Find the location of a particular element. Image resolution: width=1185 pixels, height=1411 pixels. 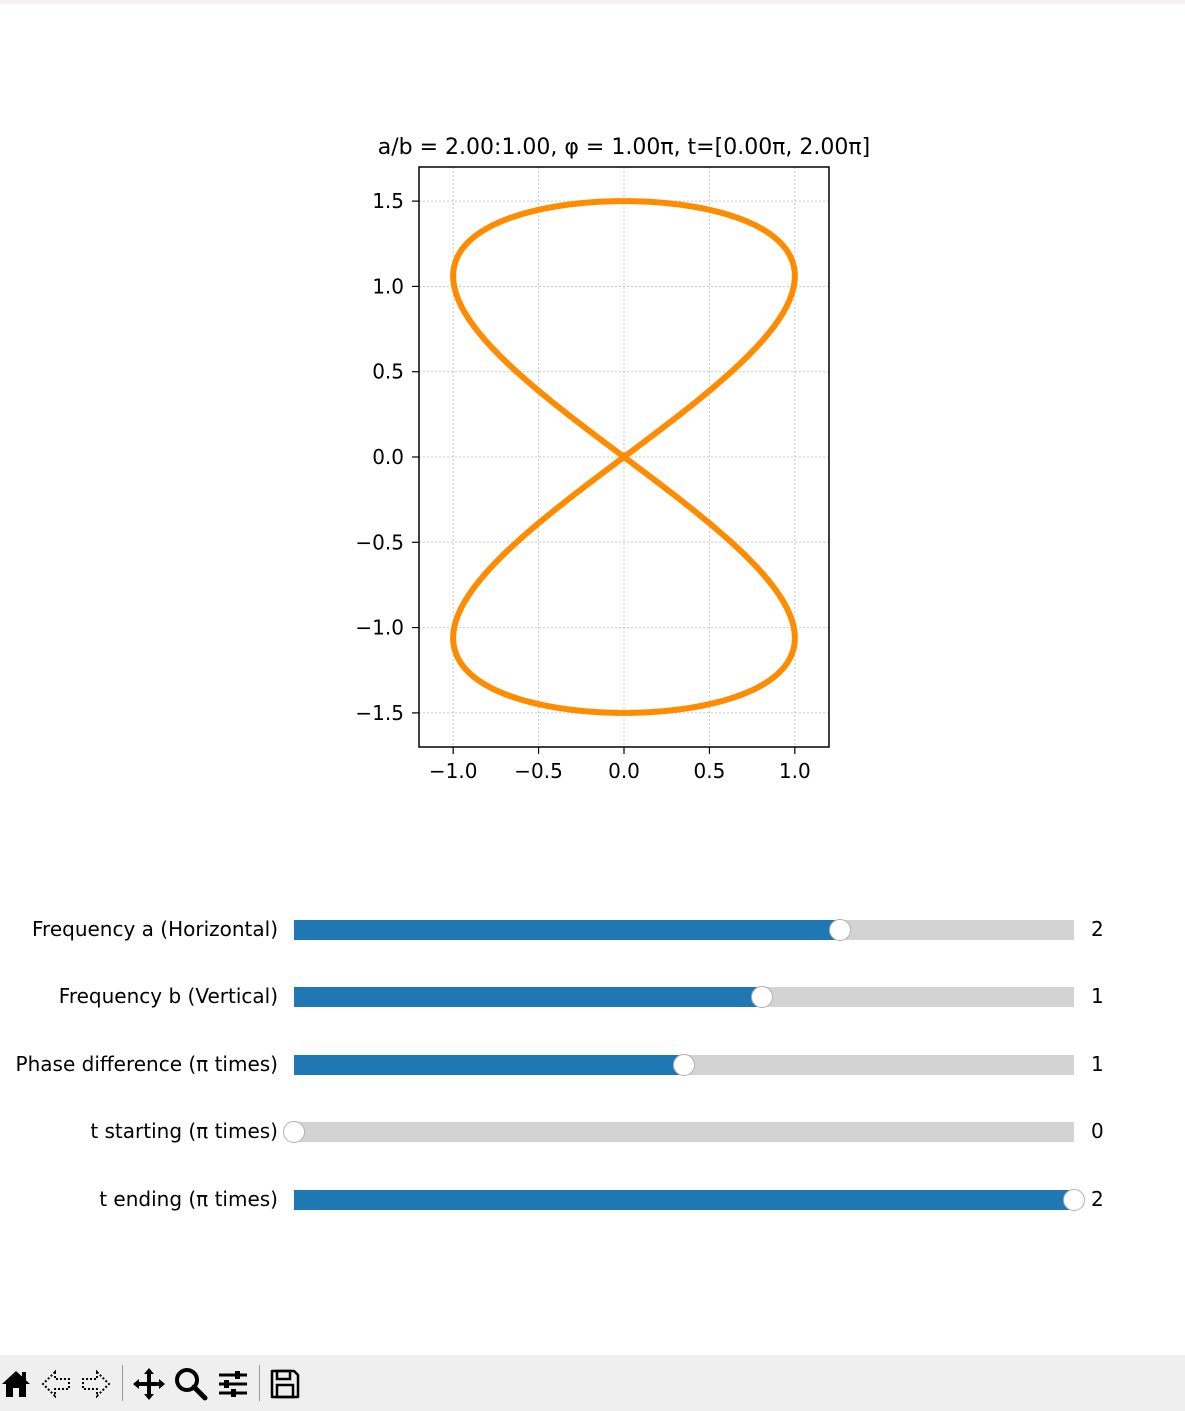

slider-track-t-ending is located at coordinates (689, 1200).